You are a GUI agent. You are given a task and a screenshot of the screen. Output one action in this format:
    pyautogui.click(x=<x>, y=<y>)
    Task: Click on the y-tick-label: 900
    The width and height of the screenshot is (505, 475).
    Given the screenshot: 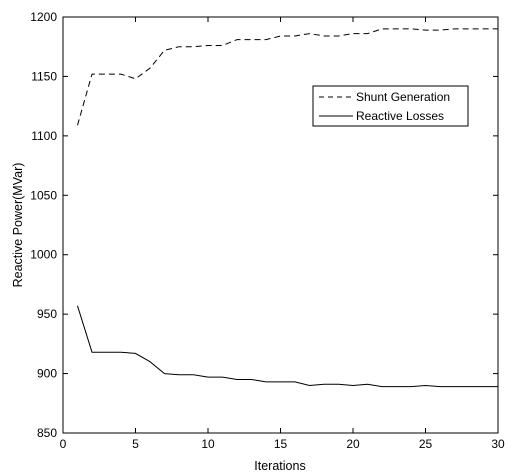 What is the action you would take?
    pyautogui.click(x=47, y=374)
    